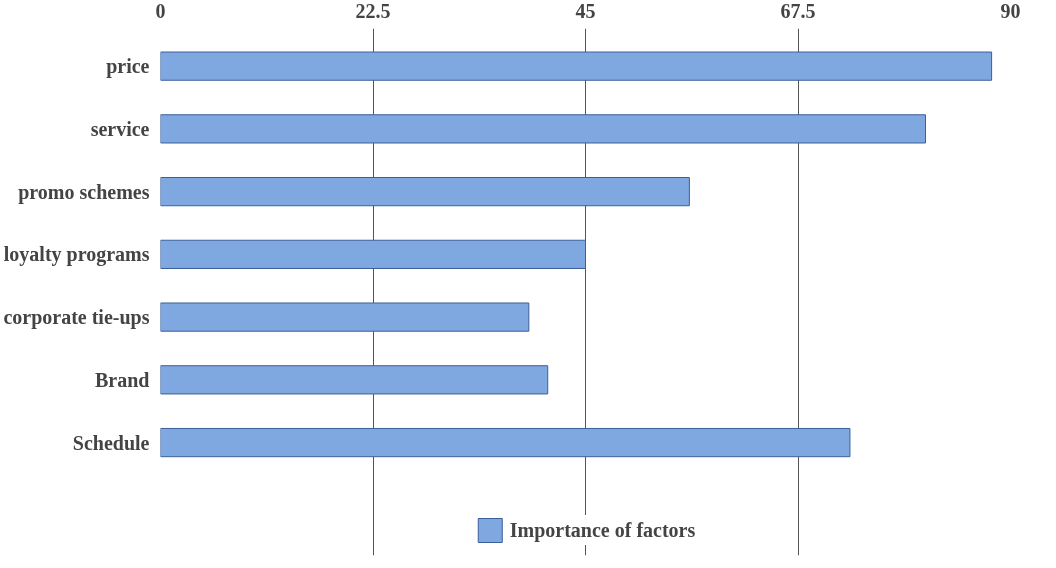 The height and width of the screenshot is (568, 1056). I want to click on y-tick-label: promo schemes, so click(84, 192).